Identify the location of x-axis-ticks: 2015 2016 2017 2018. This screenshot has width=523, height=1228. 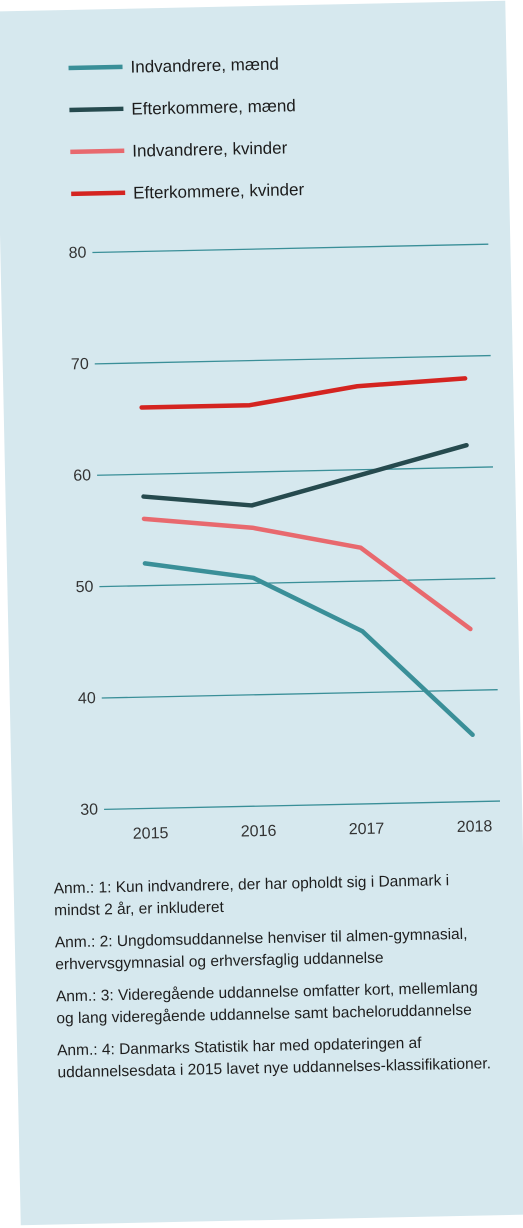
(313, 830).